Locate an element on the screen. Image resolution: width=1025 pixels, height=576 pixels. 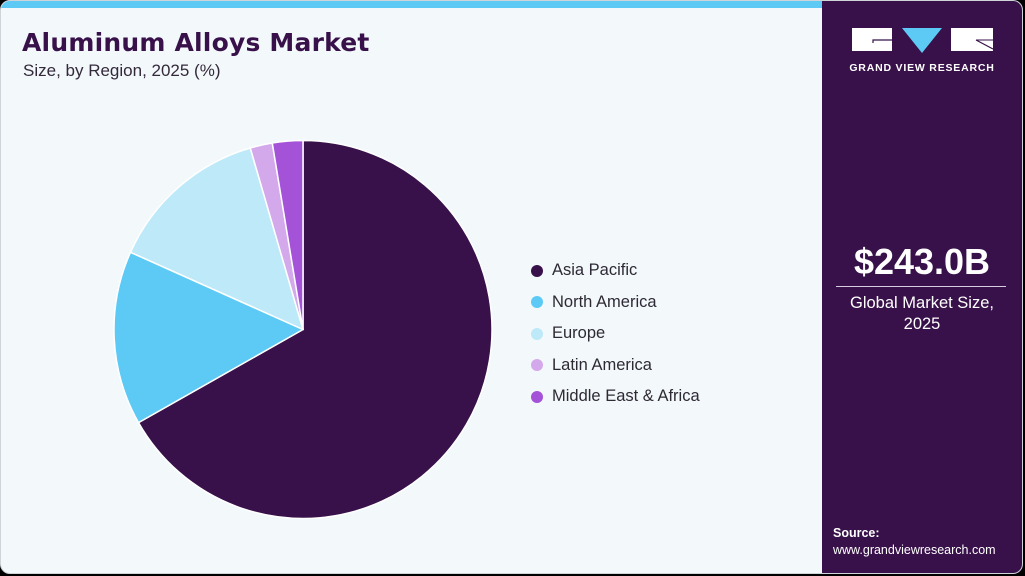
chart-subtitle: Size, by Region, 2025 (%) is located at coordinates (122, 70).